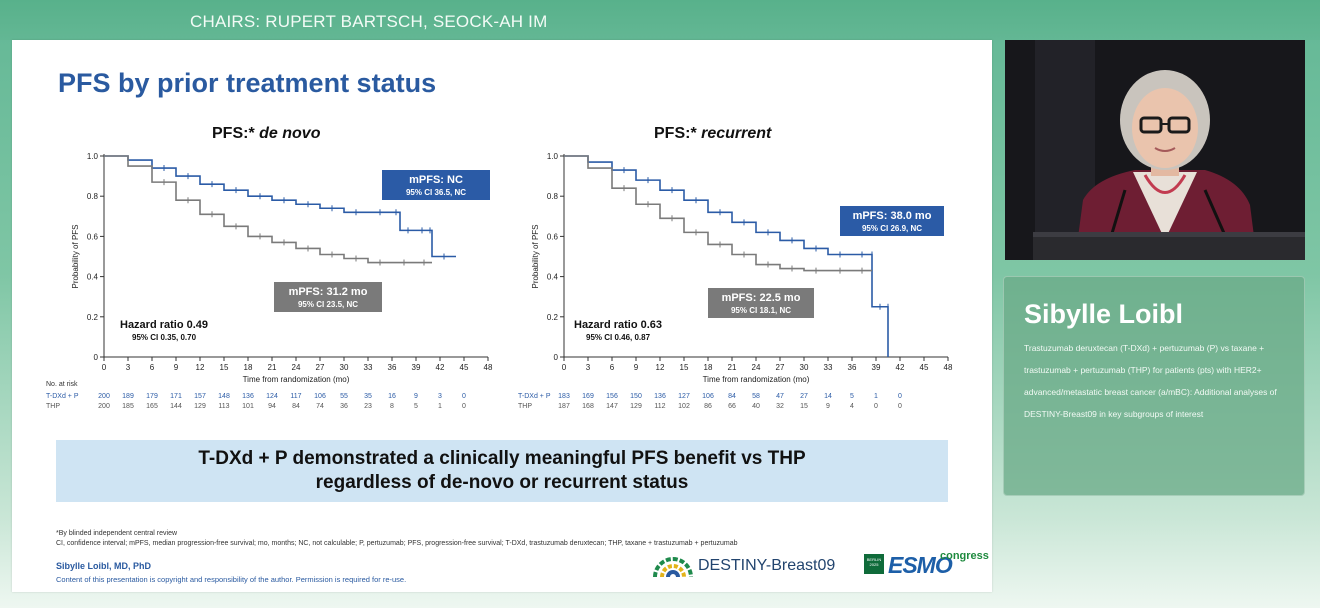 This screenshot has width=1320, height=608. I want to click on risk-row-label: T-DXd + P, so click(534, 396).